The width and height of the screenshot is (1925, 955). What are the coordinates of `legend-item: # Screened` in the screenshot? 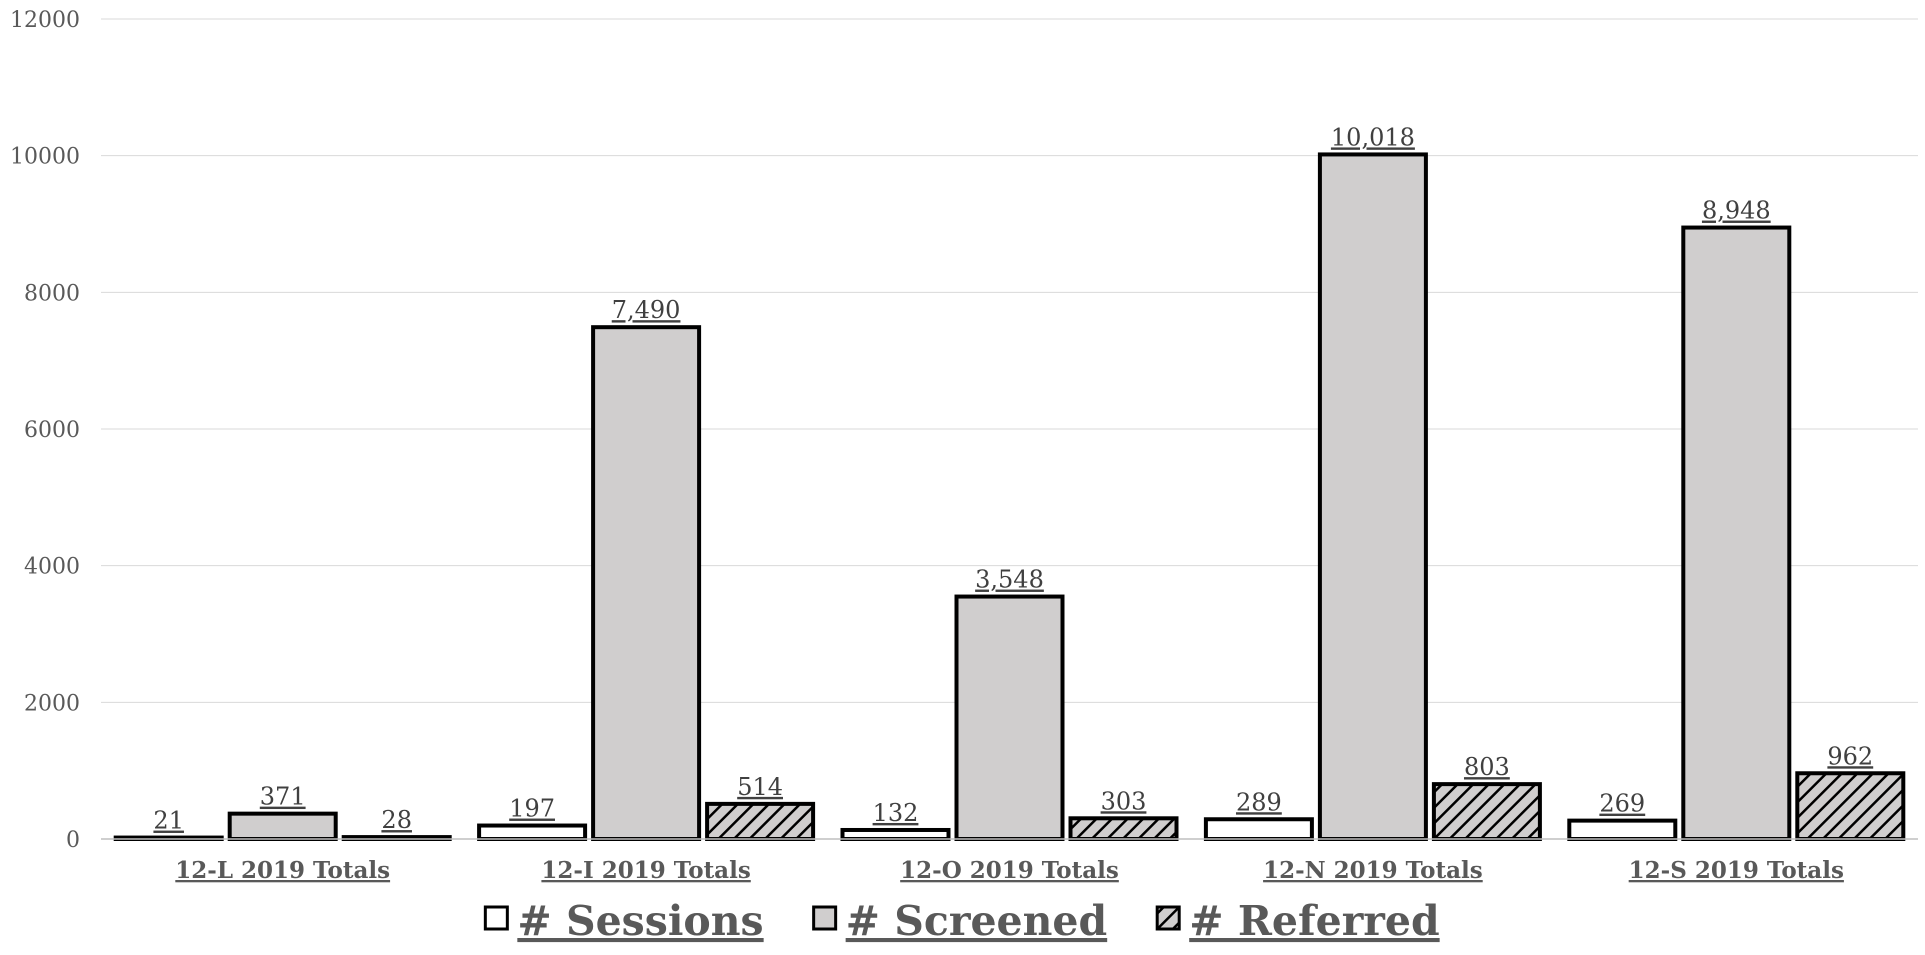 It's located at (960, 921).